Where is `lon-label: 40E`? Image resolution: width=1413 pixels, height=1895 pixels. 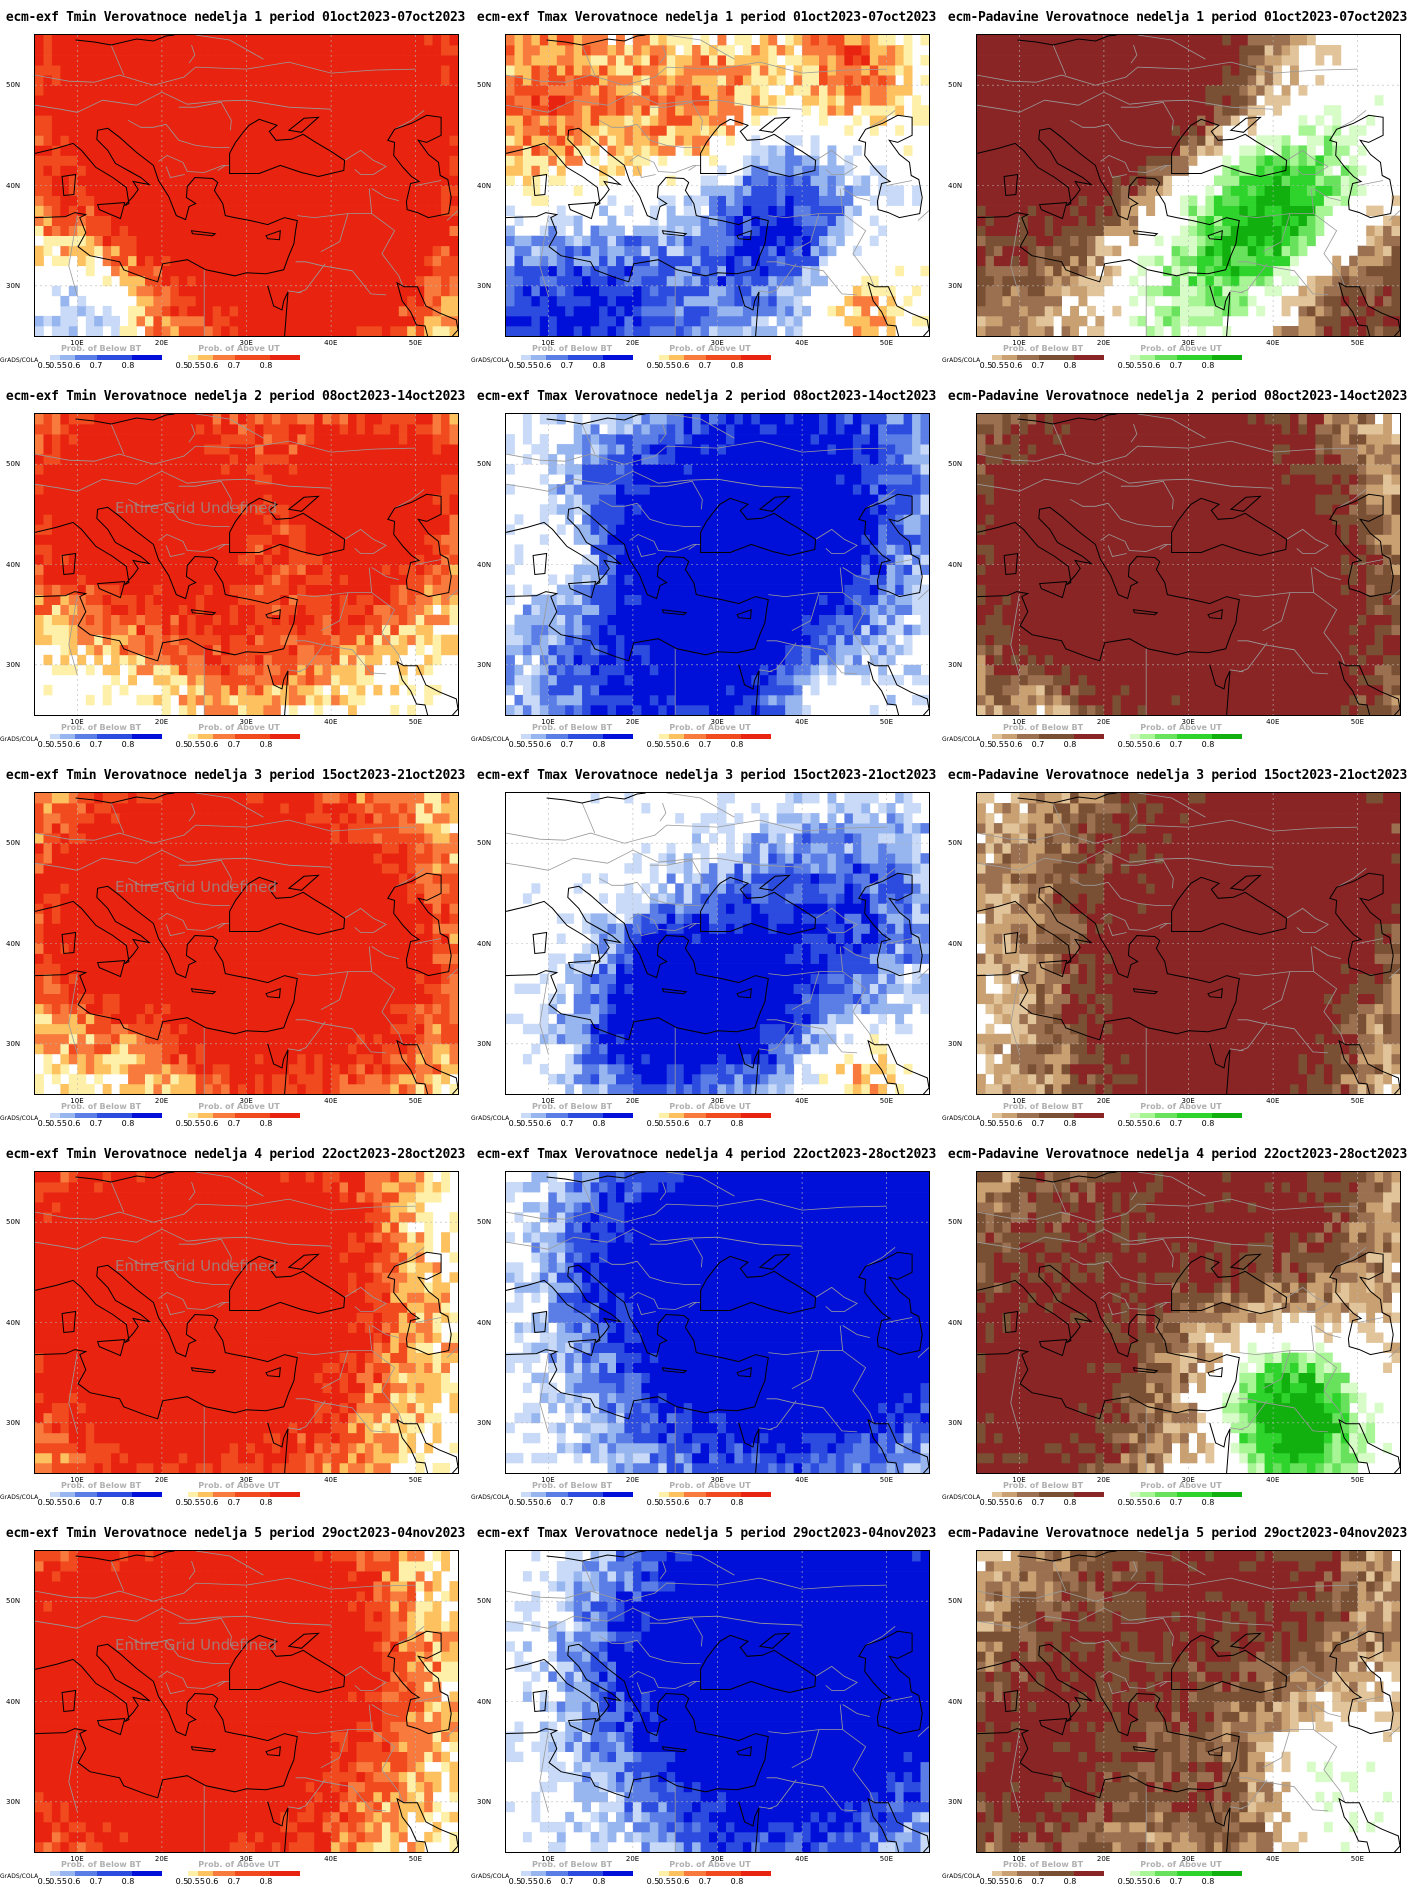
lon-label: 40E is located at coordinates (330, 1480).